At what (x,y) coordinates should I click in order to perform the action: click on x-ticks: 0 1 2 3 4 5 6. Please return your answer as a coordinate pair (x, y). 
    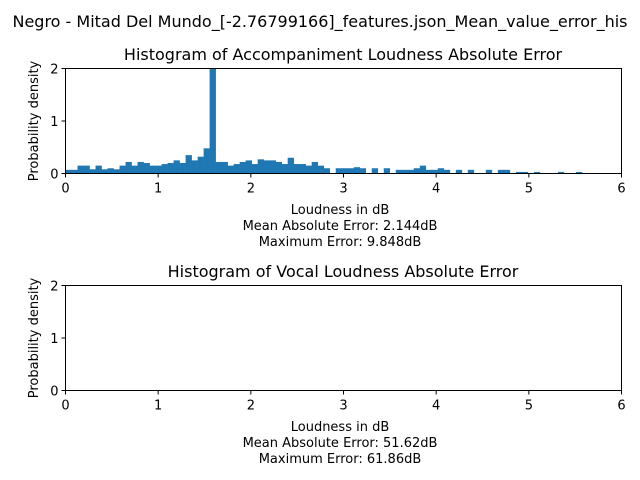
    Looking at the image, I should click on (343, 402).